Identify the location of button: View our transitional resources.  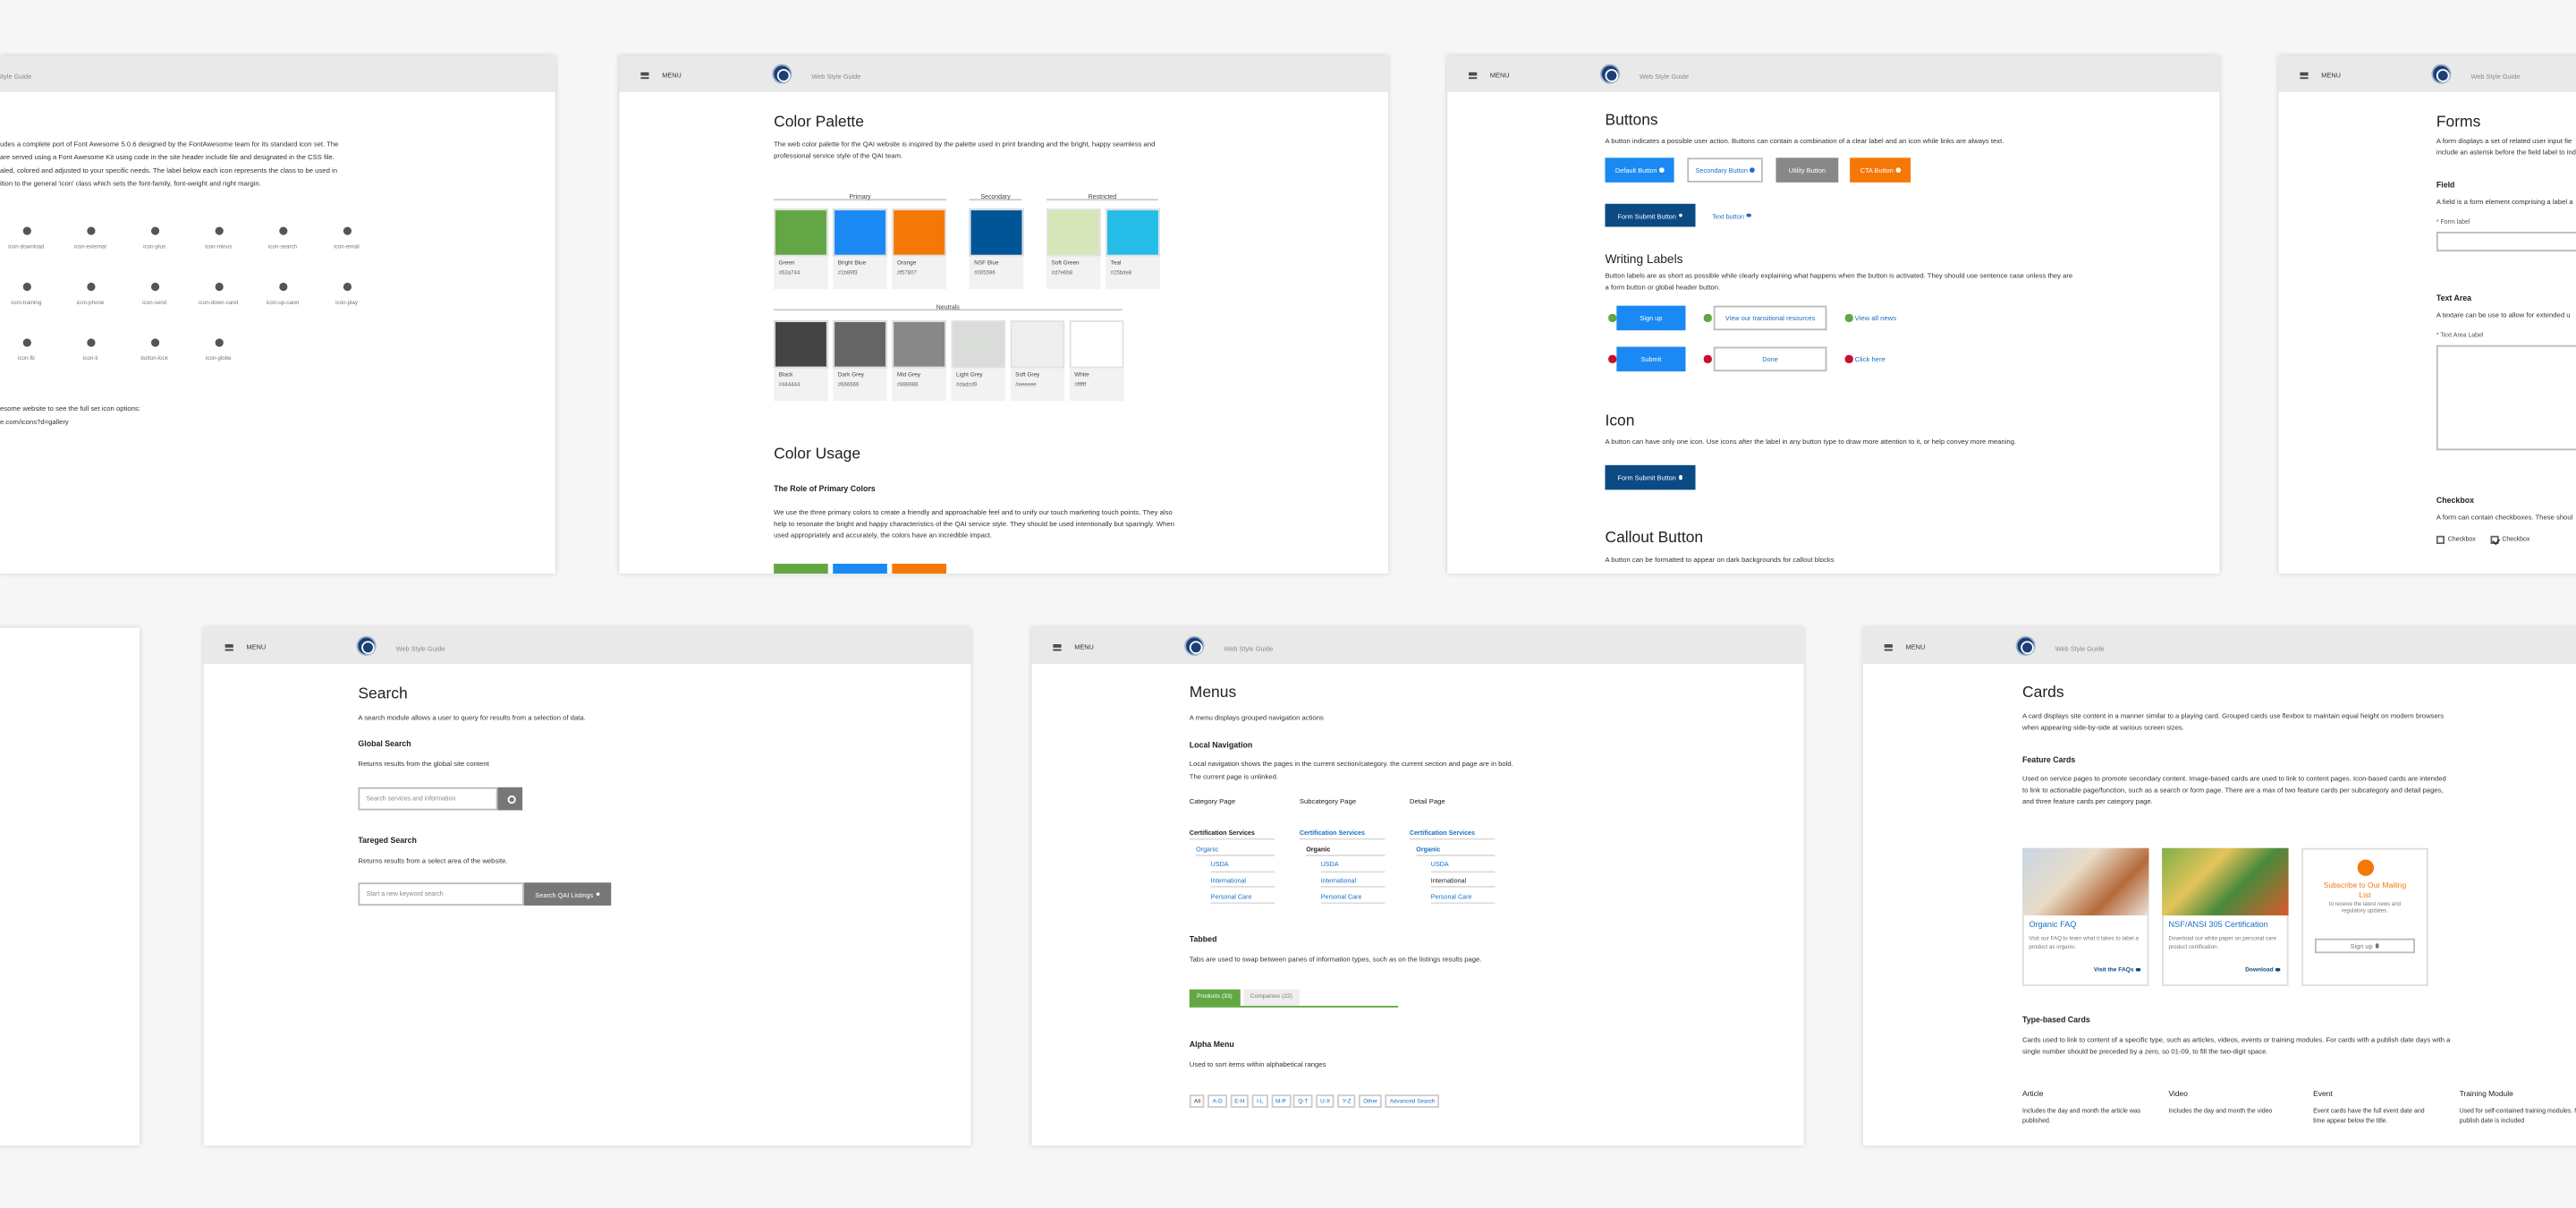
(1770, 318).